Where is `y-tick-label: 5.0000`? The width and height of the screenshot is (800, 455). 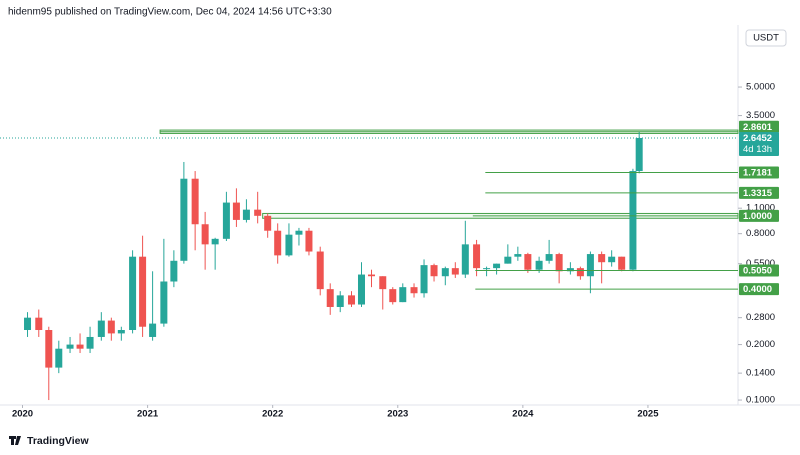 y-tick-label: 5.0000 is located at coordinates (760, 87).